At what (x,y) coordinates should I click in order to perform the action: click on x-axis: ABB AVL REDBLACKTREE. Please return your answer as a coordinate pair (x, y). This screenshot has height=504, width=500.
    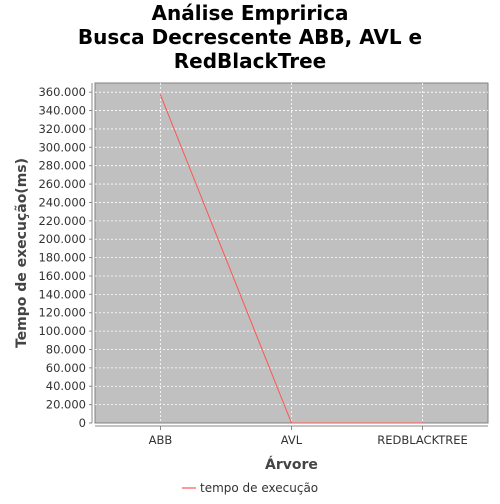
    Looking at the image, I should click on (291, 436).